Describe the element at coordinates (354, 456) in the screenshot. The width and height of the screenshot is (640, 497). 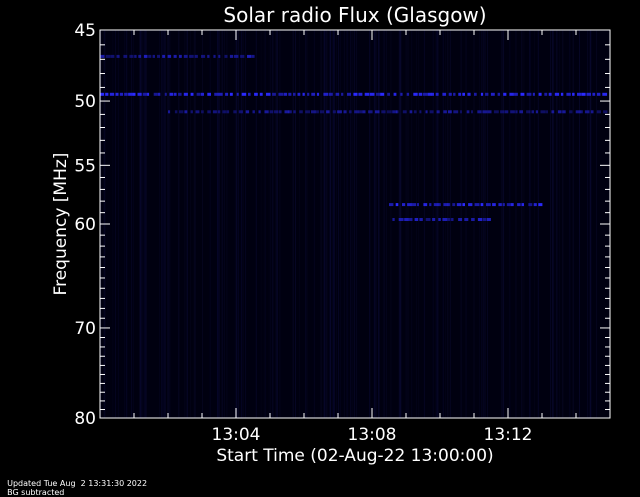
I see `x-axis-label: Start Time (02-Aug-22 13:00:00)` at that location.